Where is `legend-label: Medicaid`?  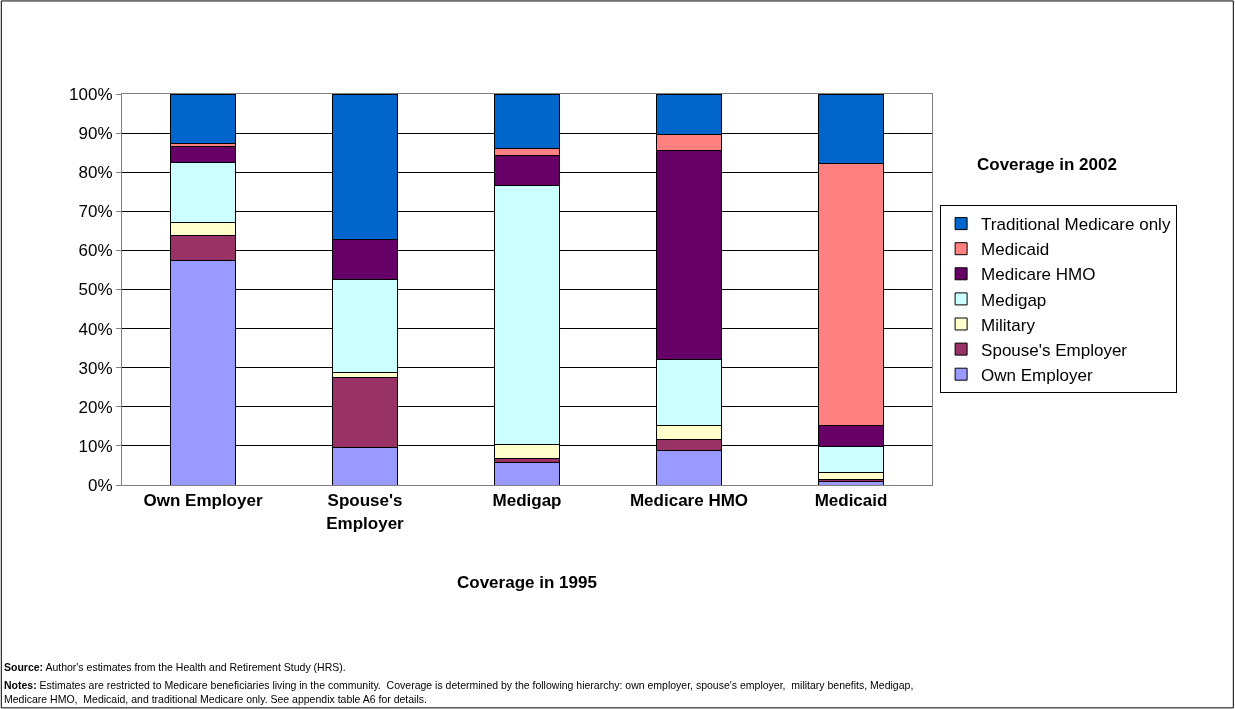 legend-label: Medicaid is located at coordinates (1015, 250).